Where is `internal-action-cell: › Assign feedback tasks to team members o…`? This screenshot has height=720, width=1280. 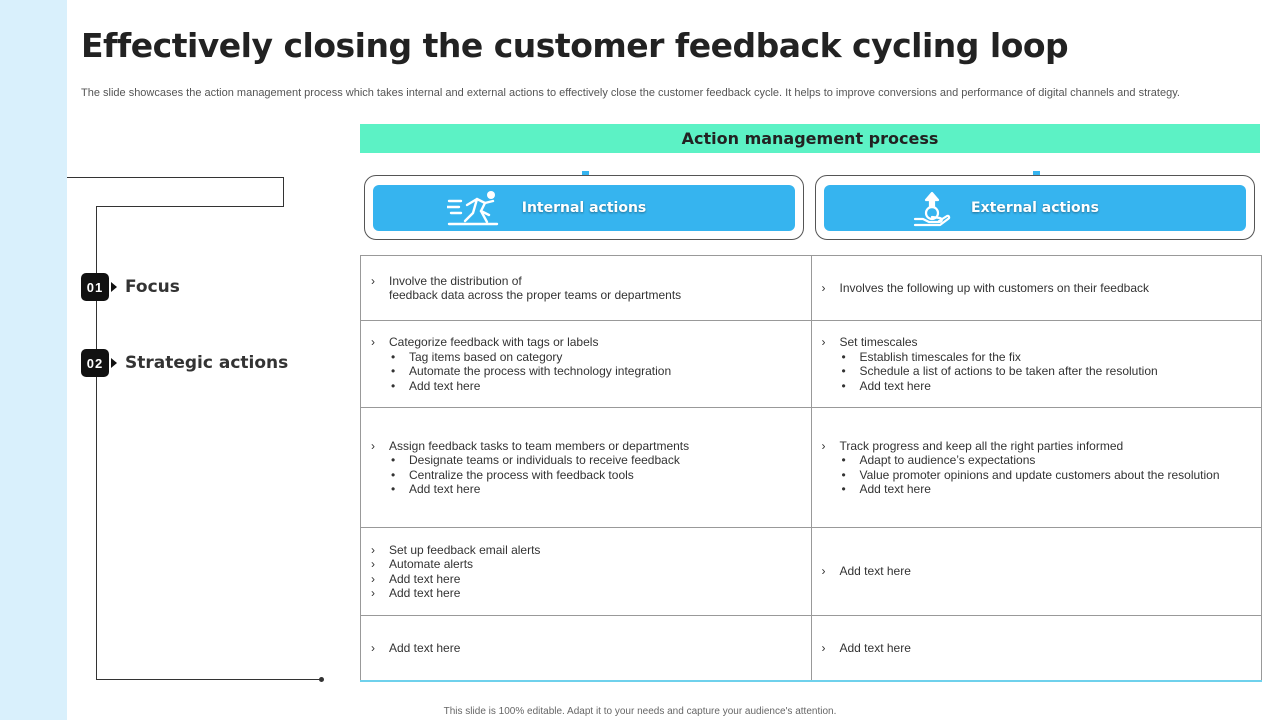
internal-action-cell: › Assign feedback tasks to team members o… is located at coordinates (586, 467).